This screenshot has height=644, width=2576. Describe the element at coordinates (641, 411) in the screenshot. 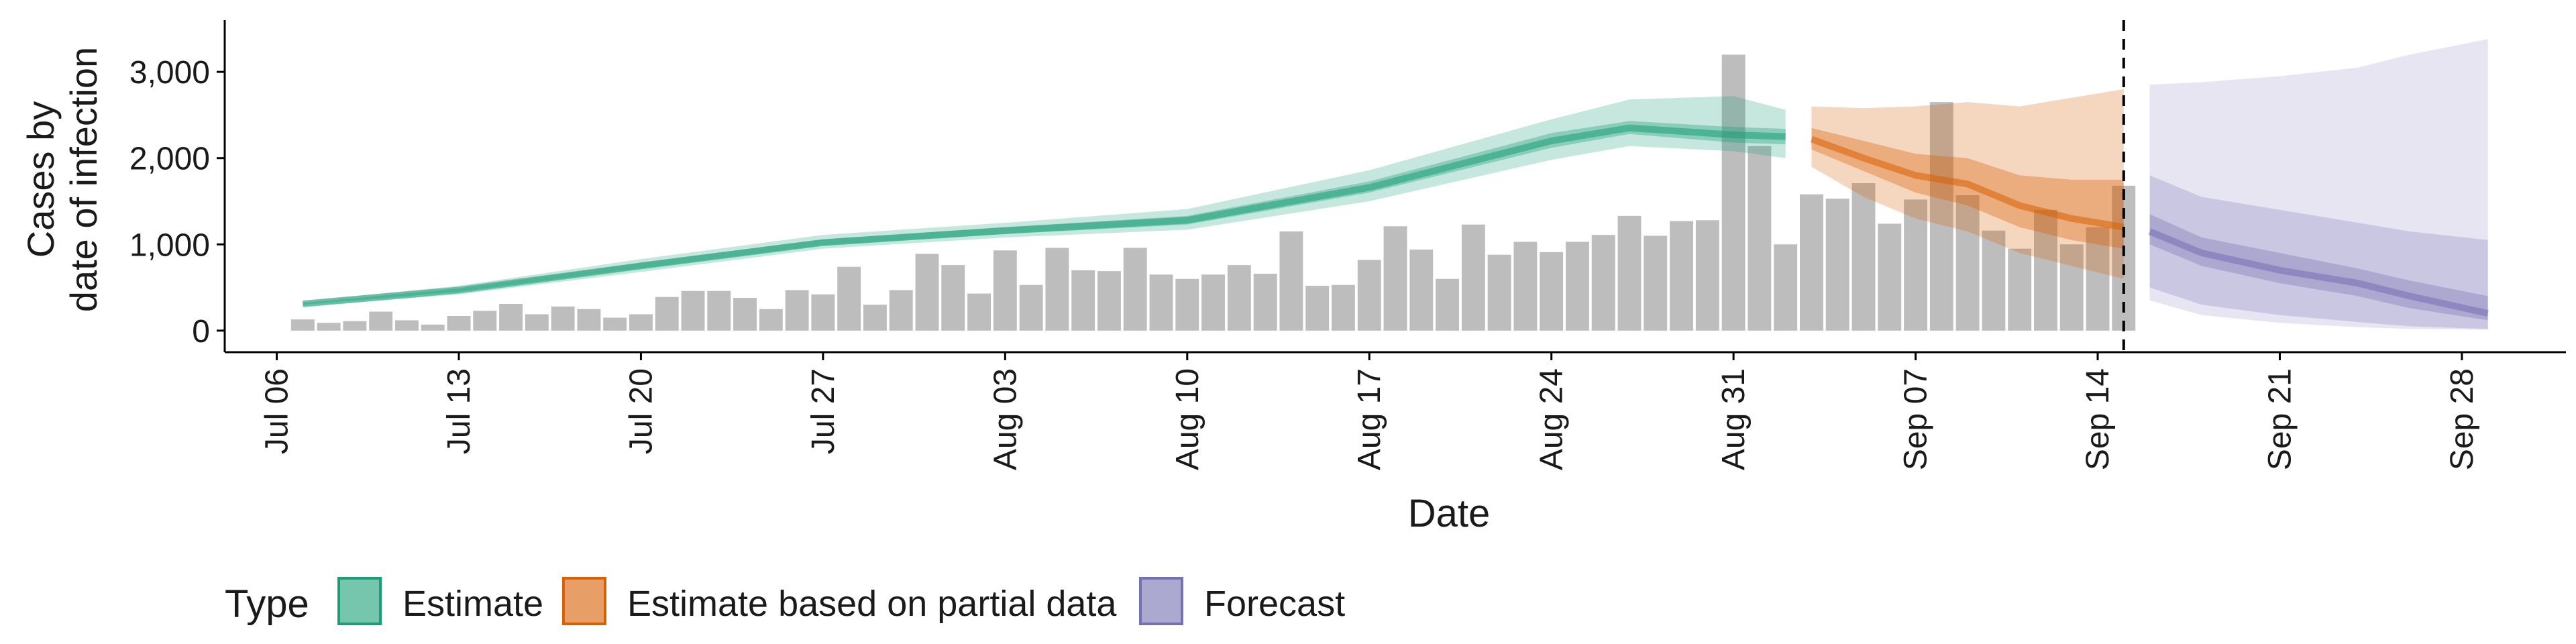

I see `x-tick-label: Jul 20` at that location.